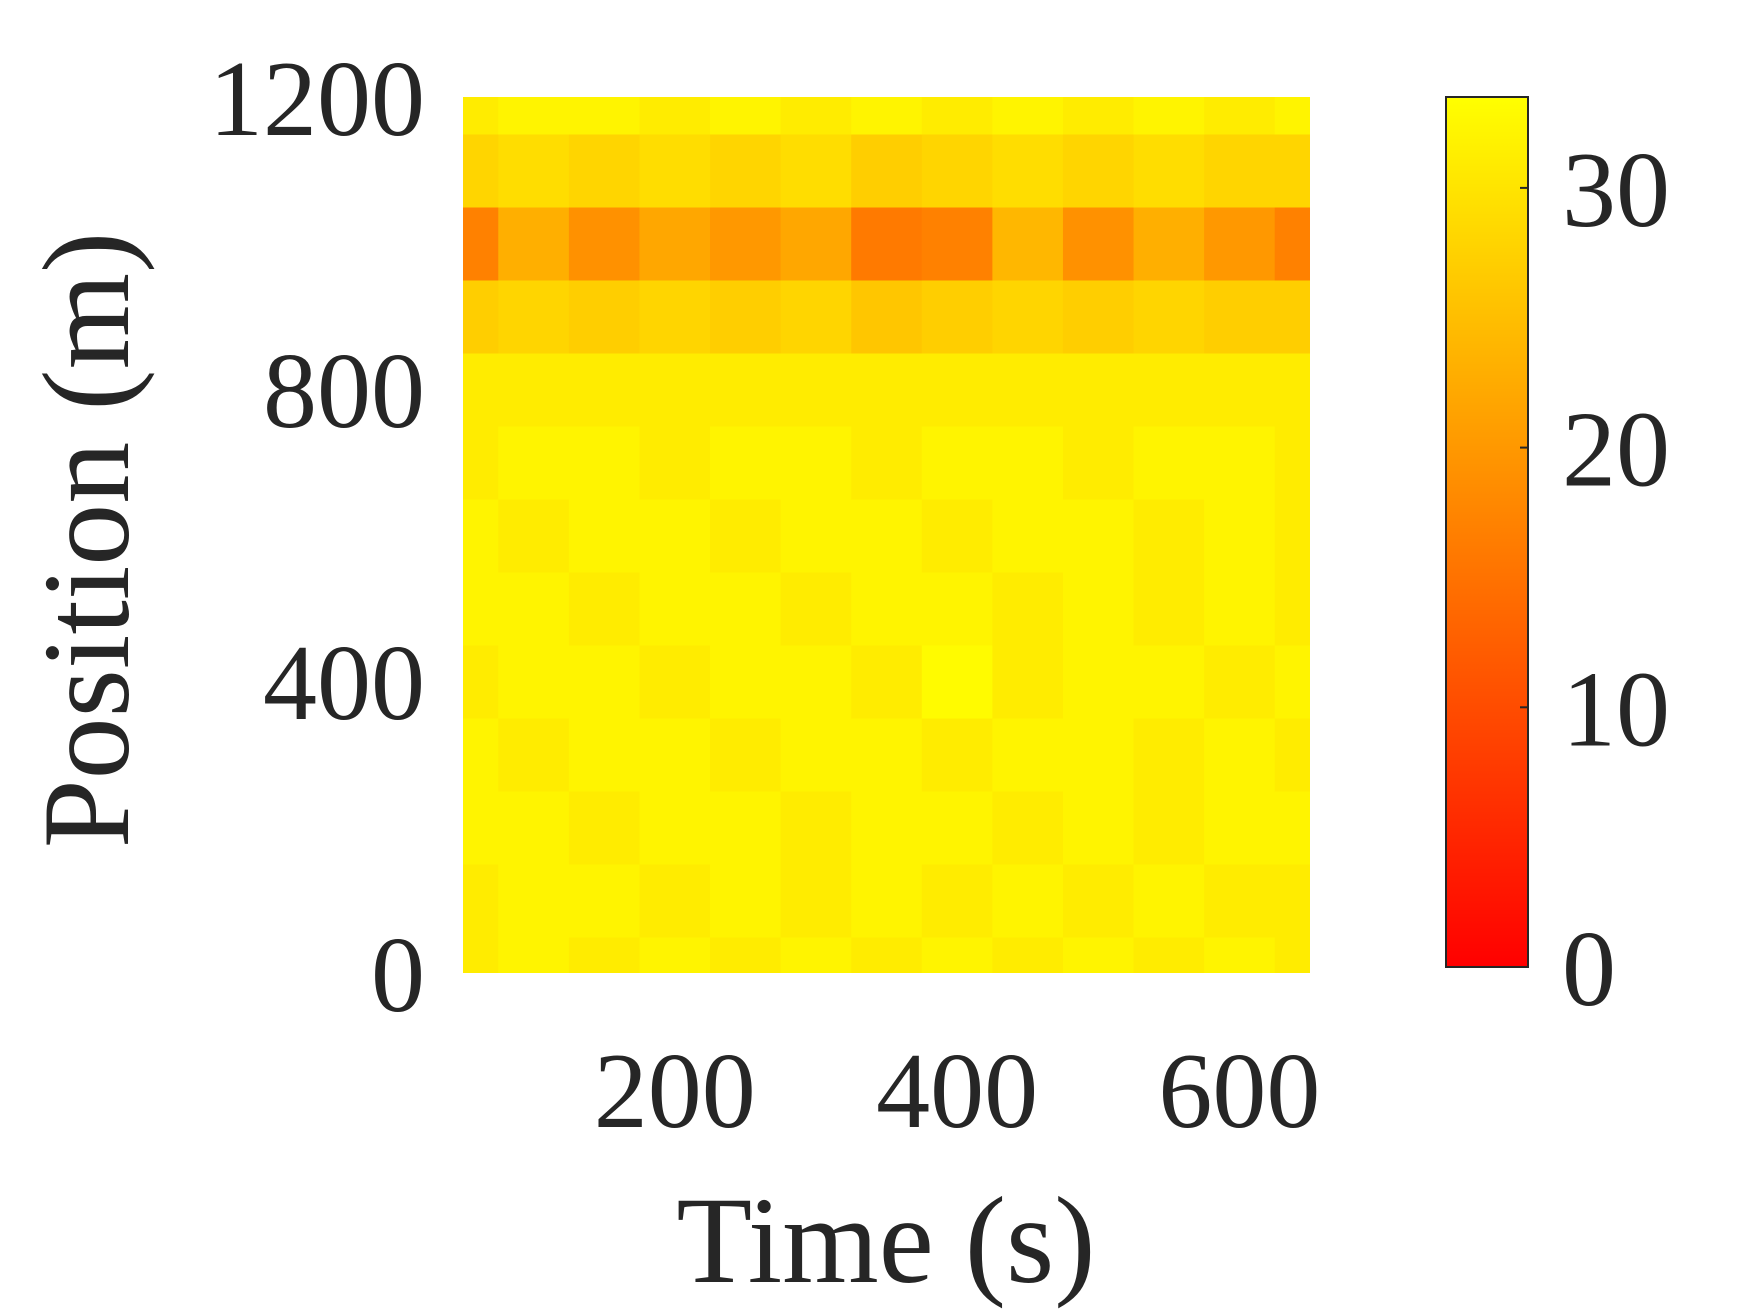 This screenshot has width=1750, height=1313. I want to click on y-tick-label: 0, so click(398, 975).